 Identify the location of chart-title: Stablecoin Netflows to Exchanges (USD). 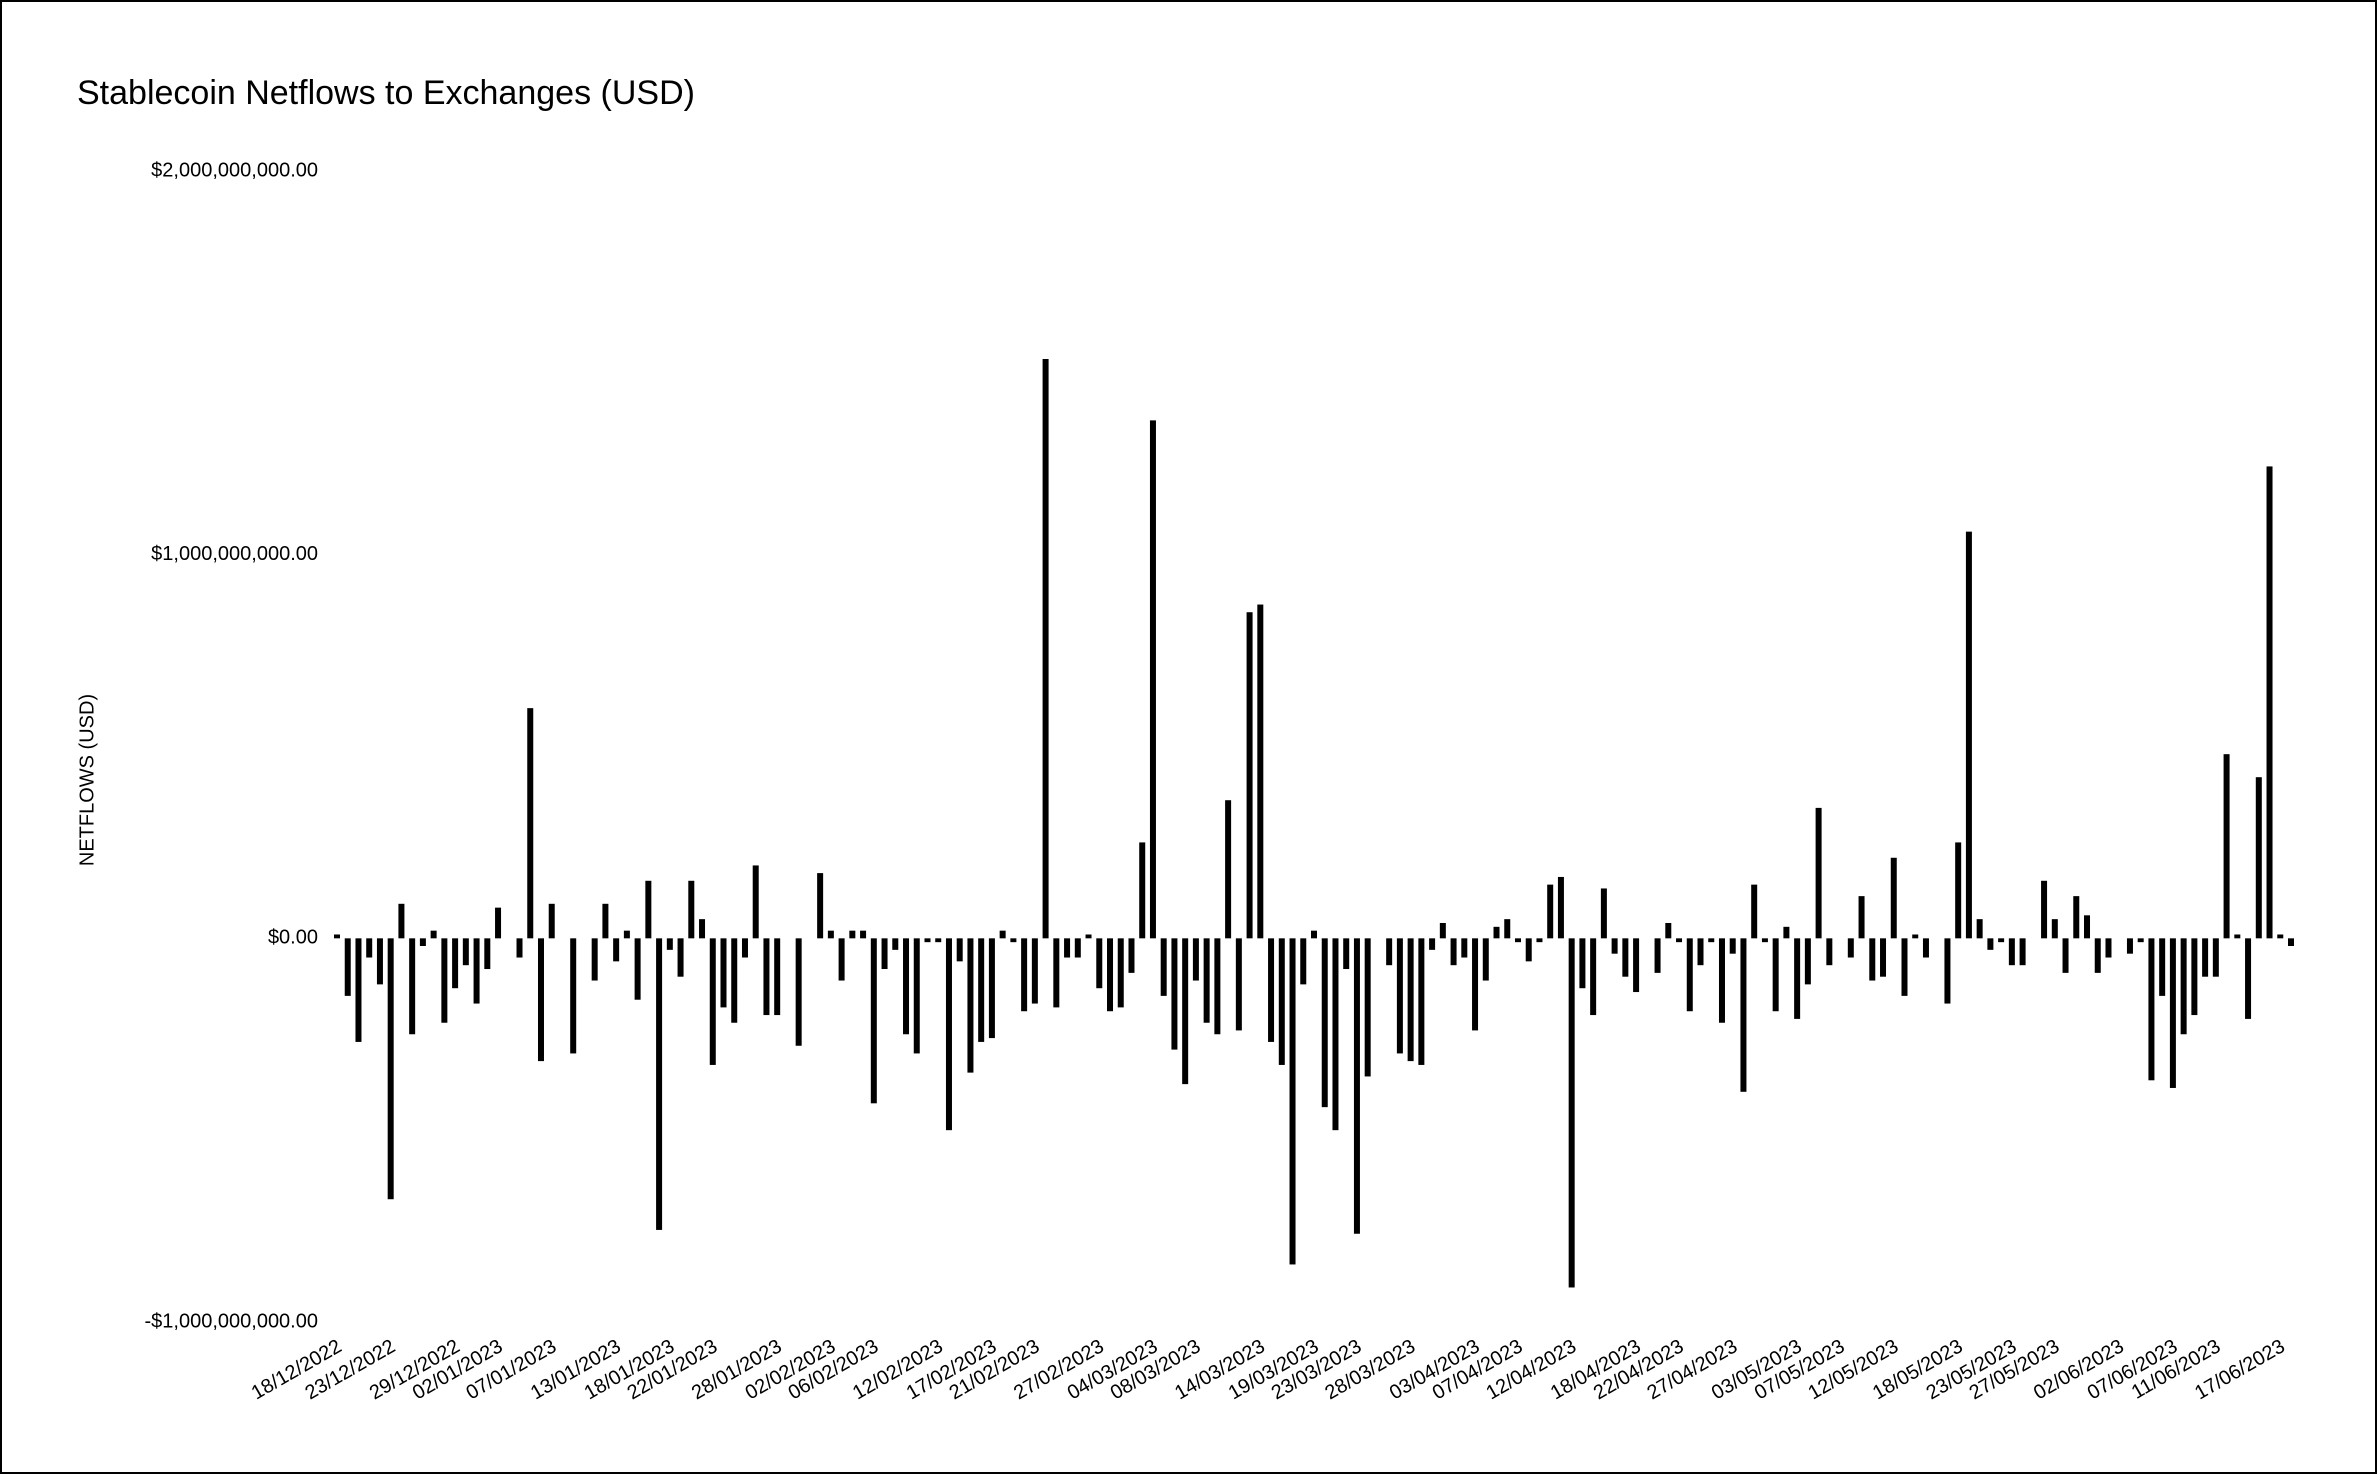
(386, 93).